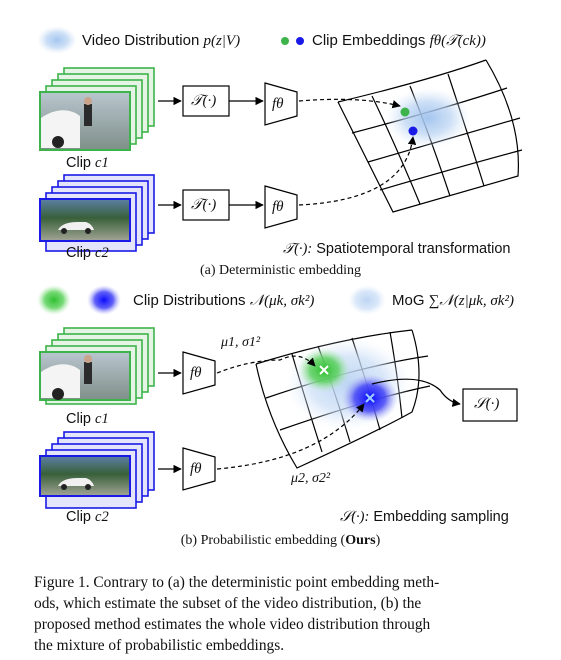 This screenshot has height=660, width=561. What do you see at coordinates (266, 364) in the screenshot?
I see `dashed-arrow-mu1` at bounding box center [266, 364].